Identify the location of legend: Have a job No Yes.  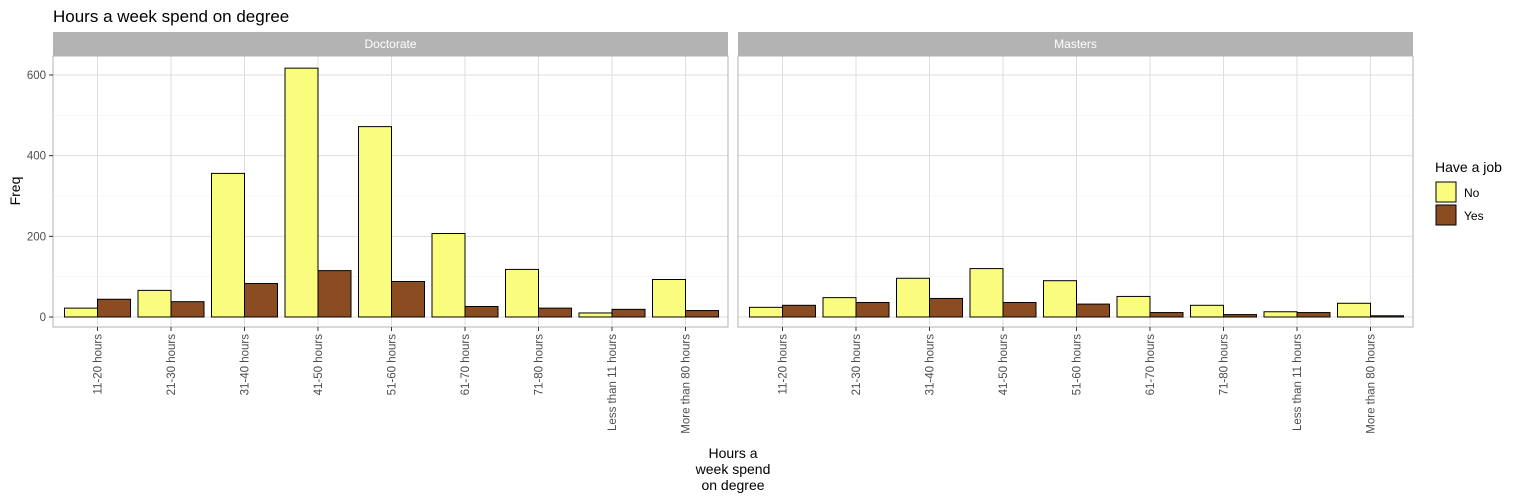
(1468, 192).